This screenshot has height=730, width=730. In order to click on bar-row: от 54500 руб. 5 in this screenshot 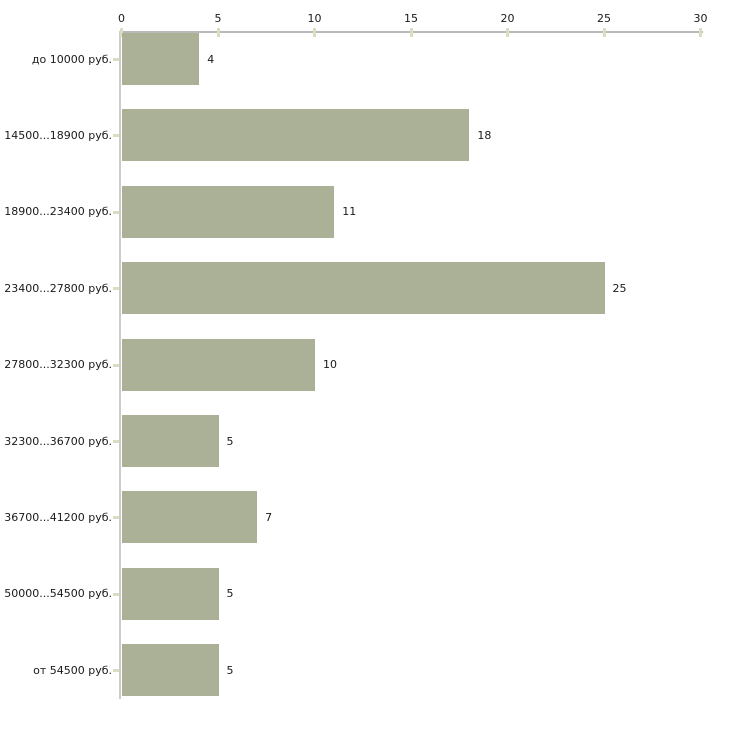, I will do `click(365, 670)`.